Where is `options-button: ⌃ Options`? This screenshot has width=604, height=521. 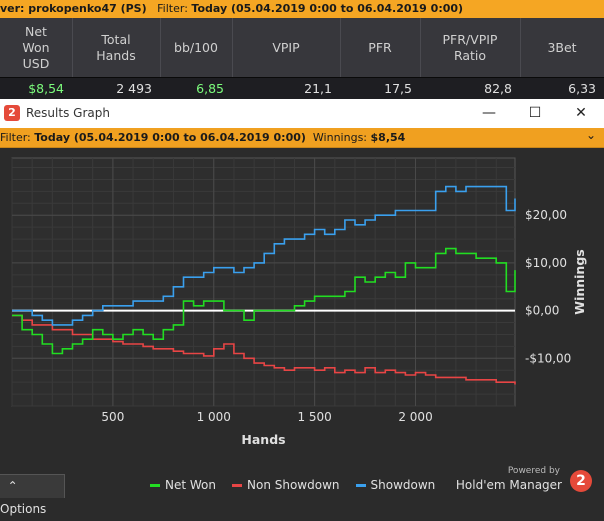
options-button: ⌃ Options is located at coordinates (32, 495).